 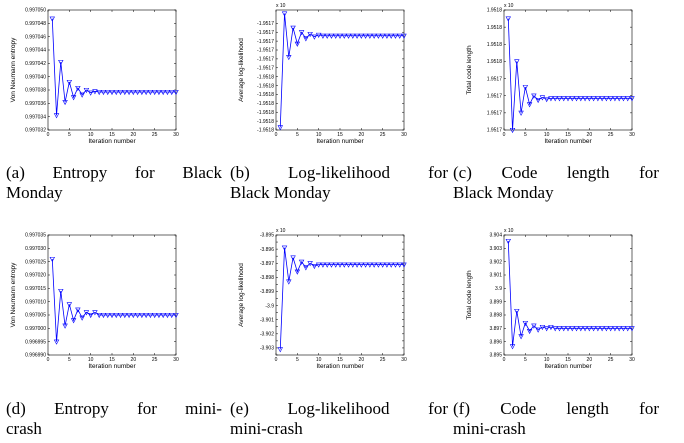 I want to click on y-axis-label: Average log-likelihood, so click(x=241, y=70).